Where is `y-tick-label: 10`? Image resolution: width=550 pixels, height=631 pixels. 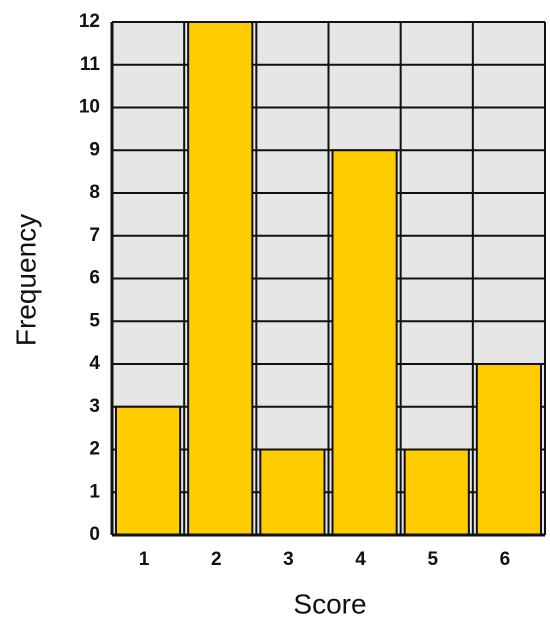
y-tick-label: 10 is located at coordinates (89, 107).